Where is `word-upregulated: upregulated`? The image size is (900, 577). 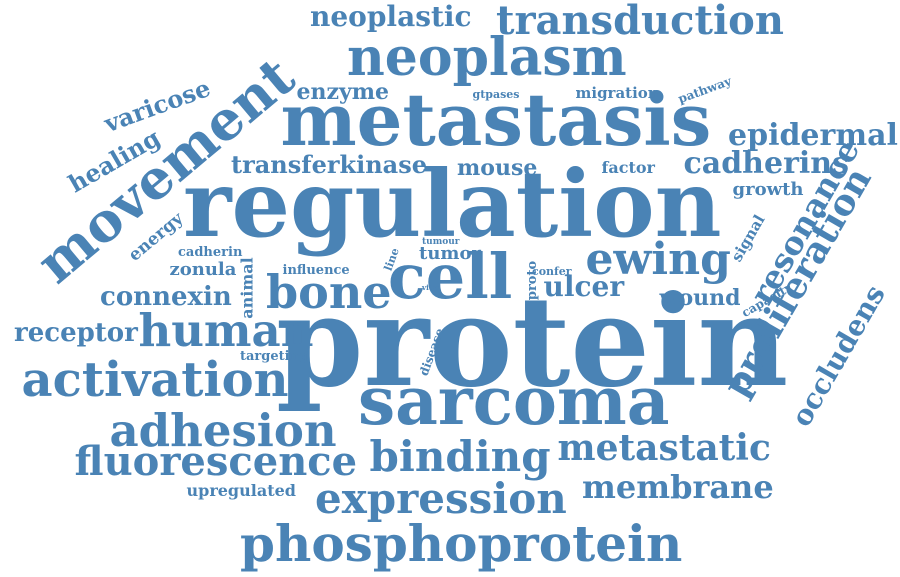 word-upregulated: upregulated is located at coordinates (241, 491).